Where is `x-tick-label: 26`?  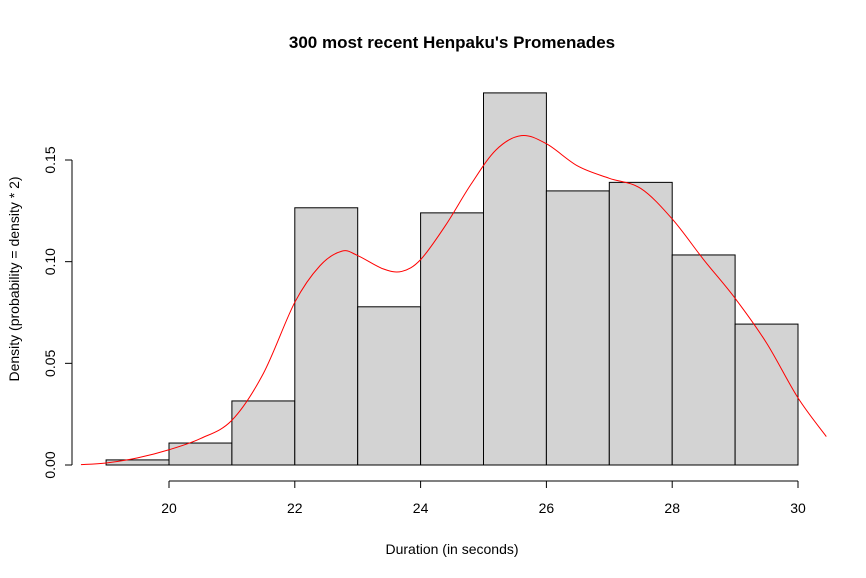
x-tick-label: 26 is located at coordinates (547, 508).